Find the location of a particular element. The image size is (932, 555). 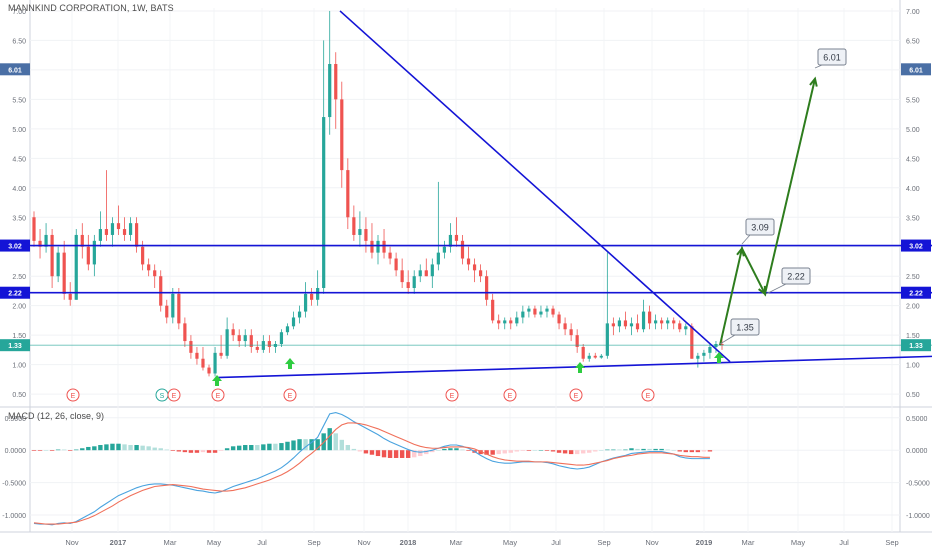

price-label-right: 2.22 is located at coordinates (916, 294).